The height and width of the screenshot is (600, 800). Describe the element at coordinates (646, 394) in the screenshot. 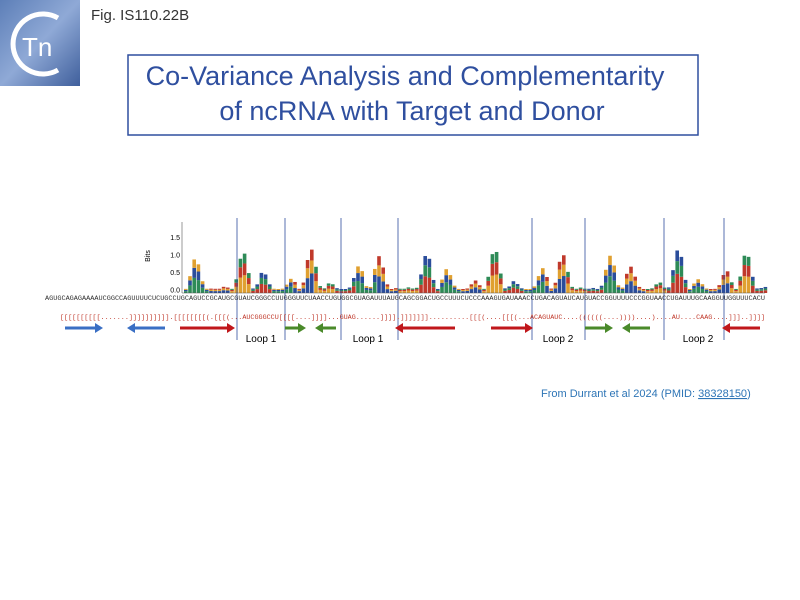

I see `citation: From Durrant et al 2024 (PMID: 38328150)` at that location.